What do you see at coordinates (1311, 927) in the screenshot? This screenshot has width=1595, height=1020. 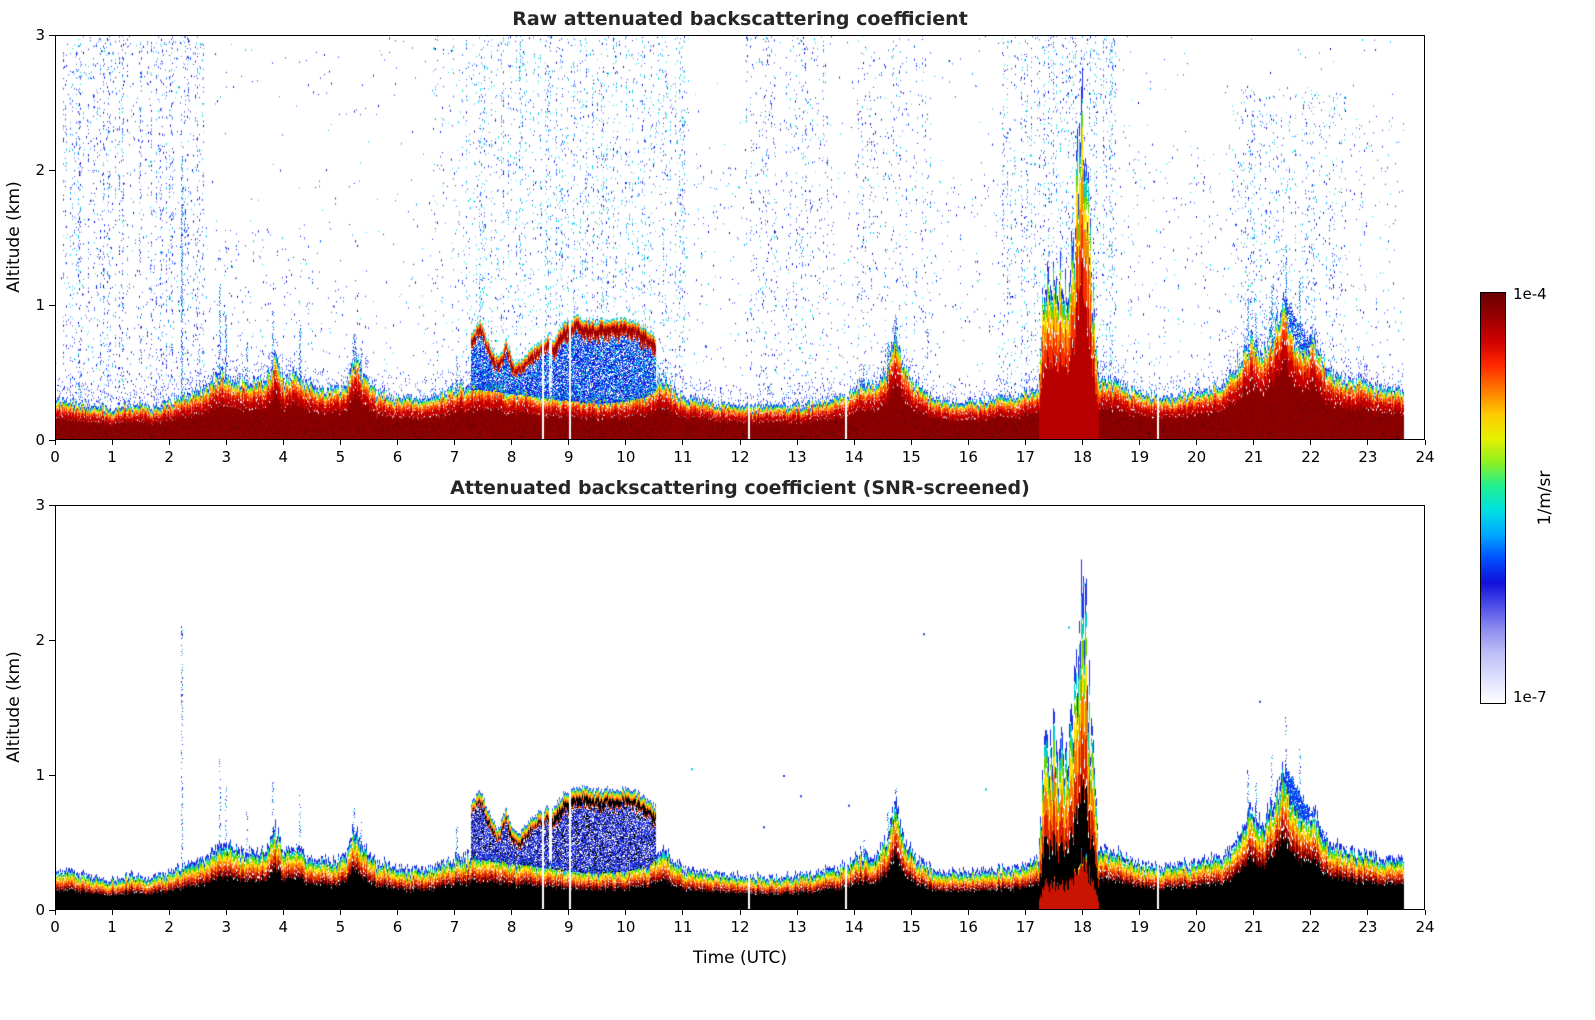 I see `x-tick-label: 22` at bounding box center [1311, 927].